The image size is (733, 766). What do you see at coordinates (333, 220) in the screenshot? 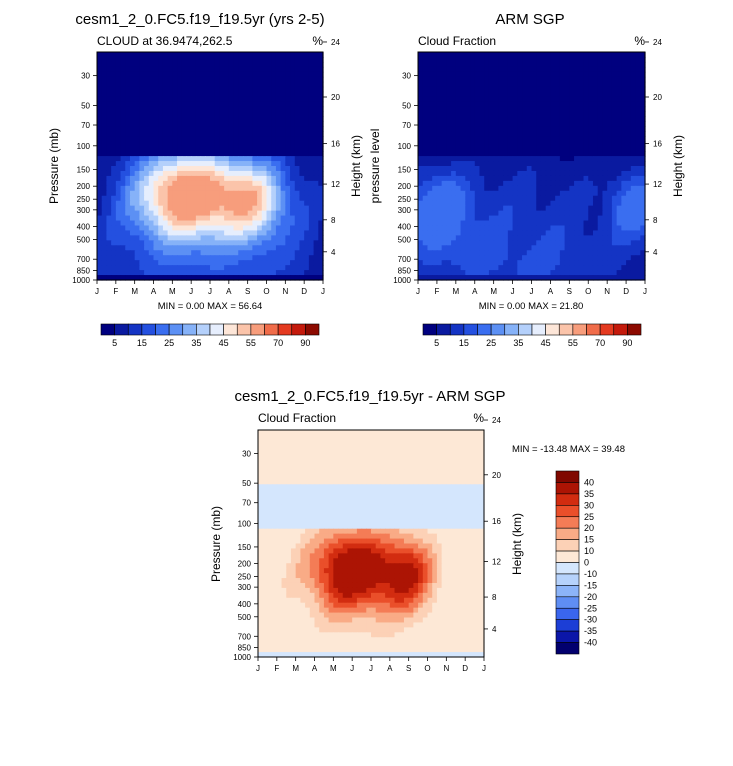
I see `height-tick-label: 8` at bounding box center [333, 220].